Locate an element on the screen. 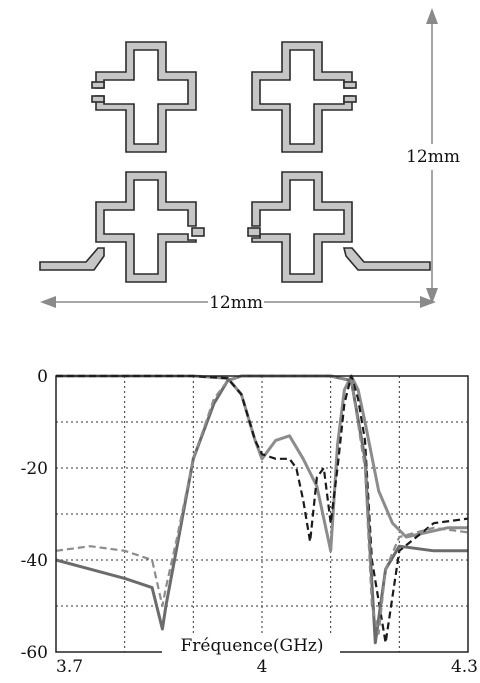 The height and width of the screenshot is (683, 480). width-arrow-left is located at coordinates (48, 302).